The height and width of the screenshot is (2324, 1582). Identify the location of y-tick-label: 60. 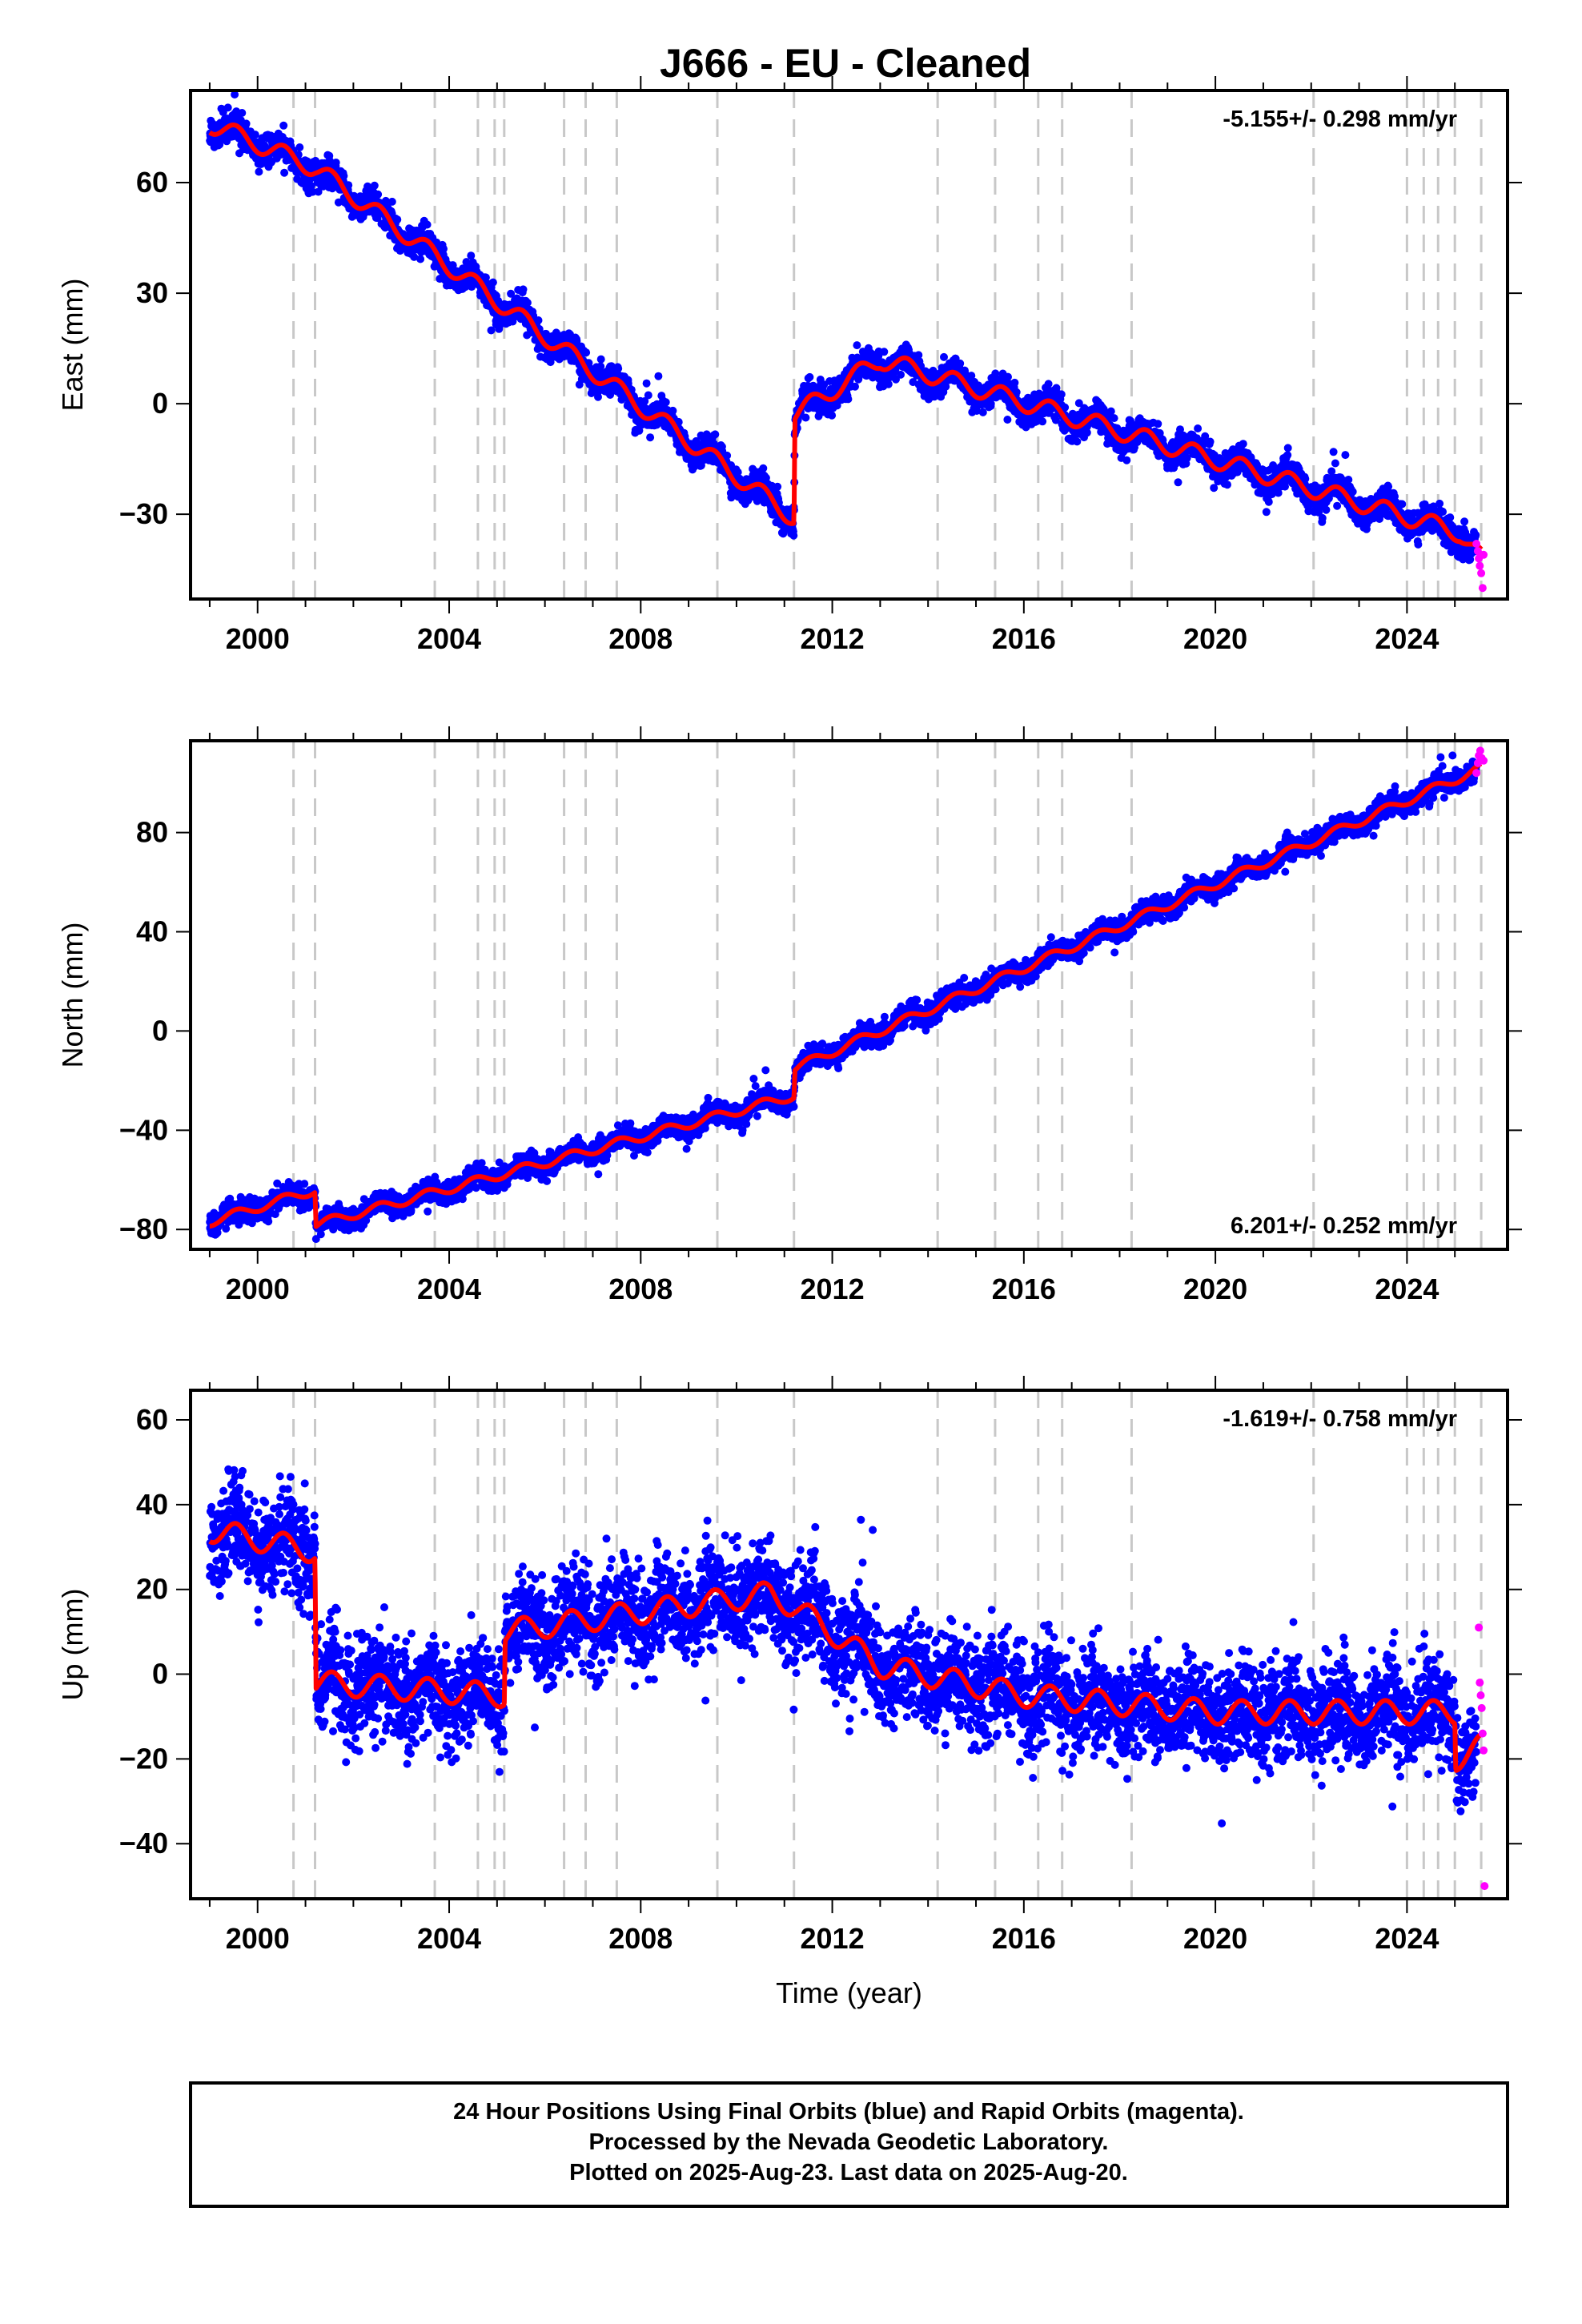
(152, 182).